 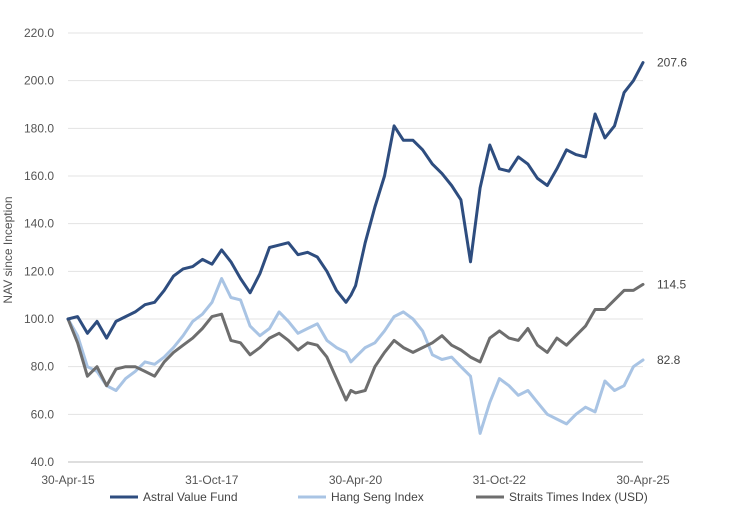 I want to click on y-tick-label: 220.0, so click(x=39, y=33).